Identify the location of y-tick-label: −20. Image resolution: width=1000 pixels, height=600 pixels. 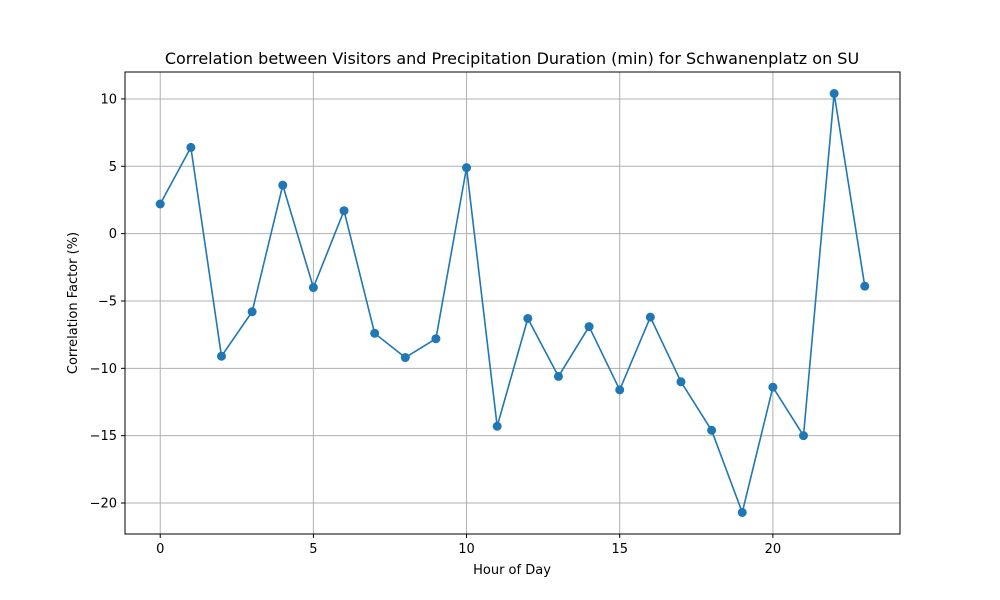
(103, 504).